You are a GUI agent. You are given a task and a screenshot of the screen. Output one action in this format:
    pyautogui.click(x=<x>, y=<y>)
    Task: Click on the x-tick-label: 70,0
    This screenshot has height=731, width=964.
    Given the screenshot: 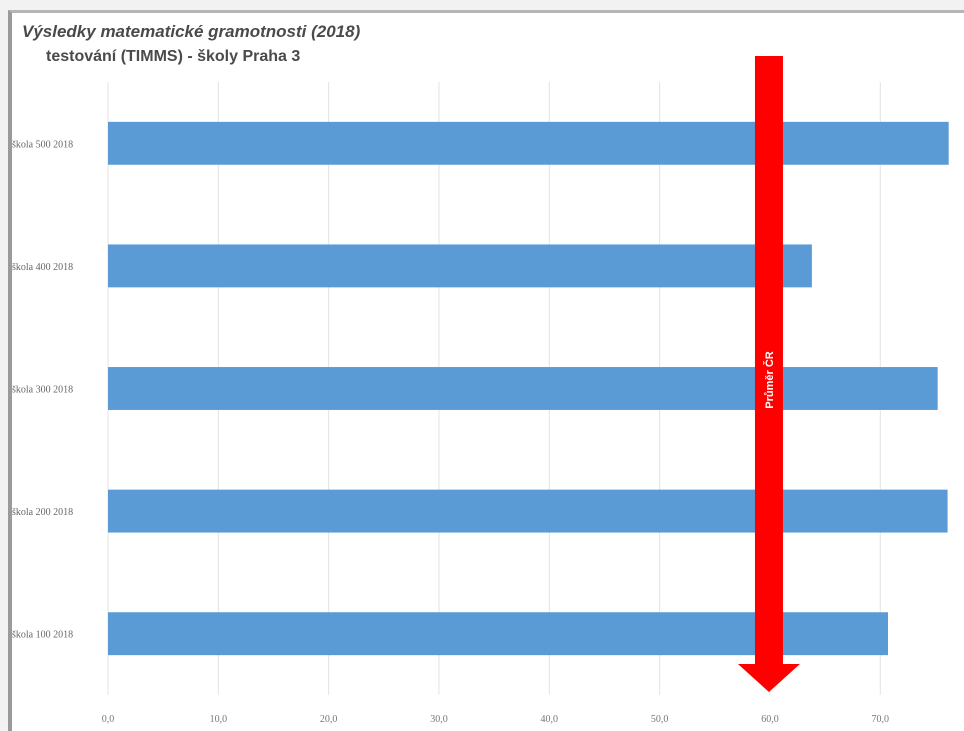 What is the action you would take?
    pyautogui.click(x=881, y=719)
    